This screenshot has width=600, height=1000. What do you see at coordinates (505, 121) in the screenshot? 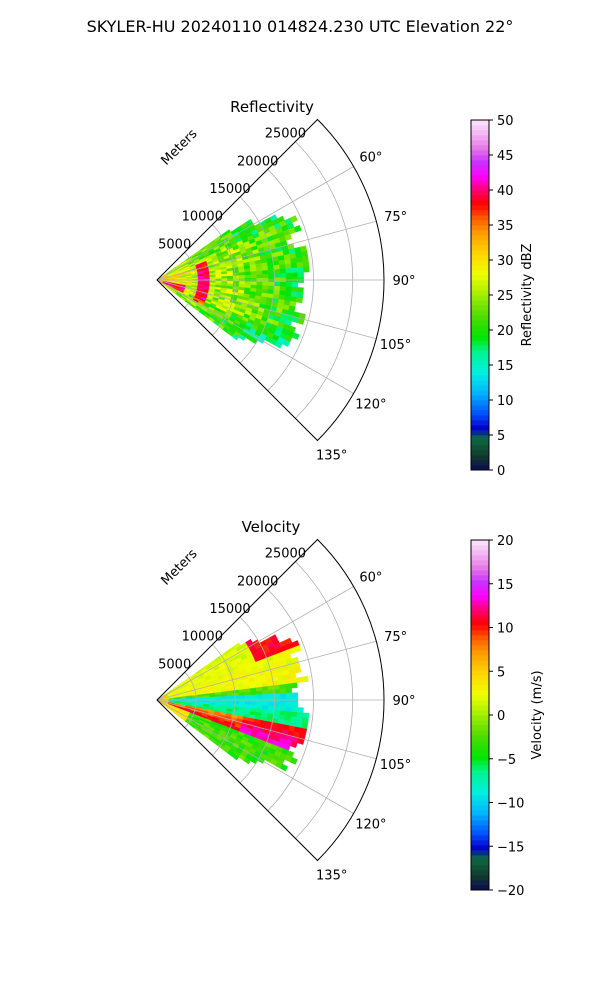
I see `colorbar-tick-label: 50` at bounding box center [505, 121].